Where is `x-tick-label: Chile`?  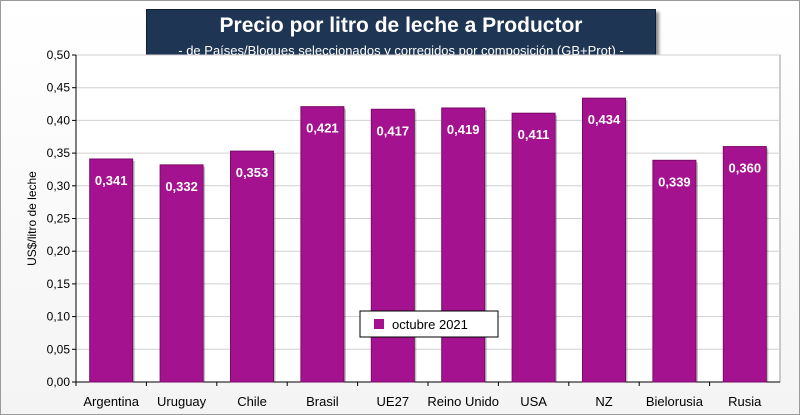
x-tick-label: Chile is located at coordinates (252, 401).